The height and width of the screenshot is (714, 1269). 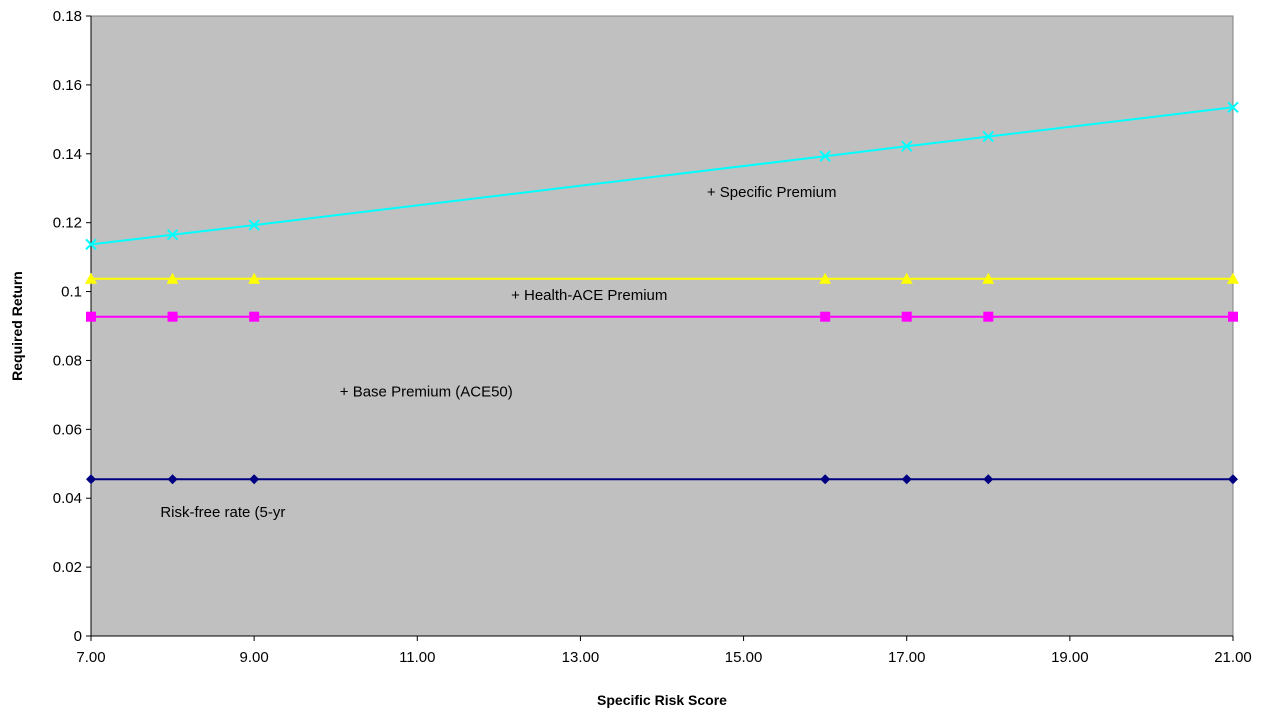 I want to click on y-tick-label: 0.06, so click(x=67, y=429).